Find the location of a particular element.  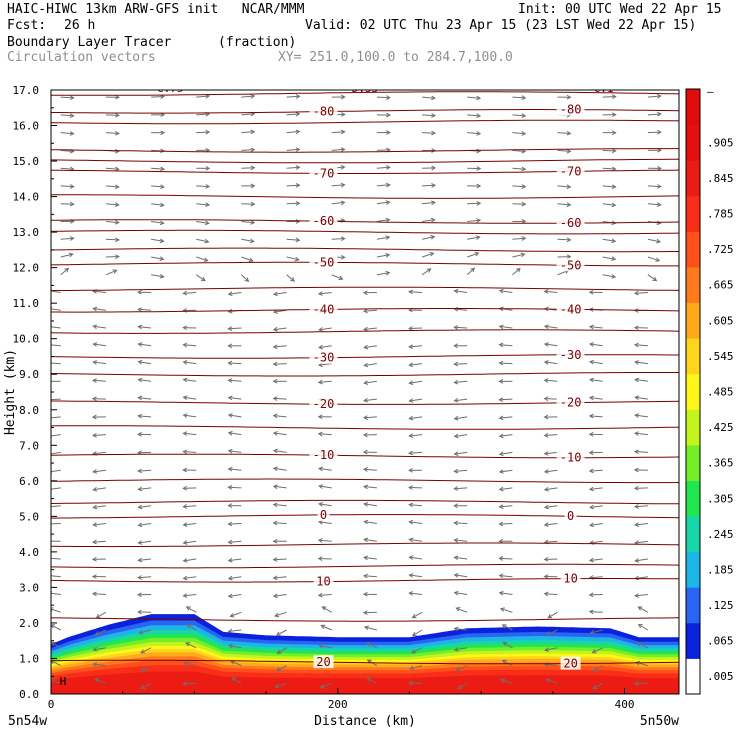

surface-label: H is located at coordinates (63, 681).